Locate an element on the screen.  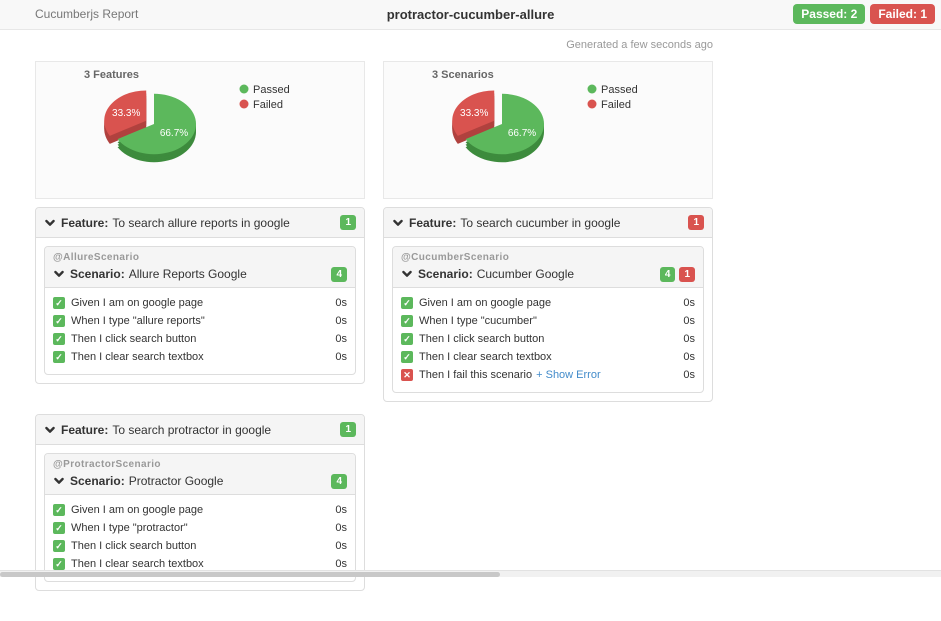
generated-timestamp: Generated a few seconds ago is located at coordinates (639, 45).